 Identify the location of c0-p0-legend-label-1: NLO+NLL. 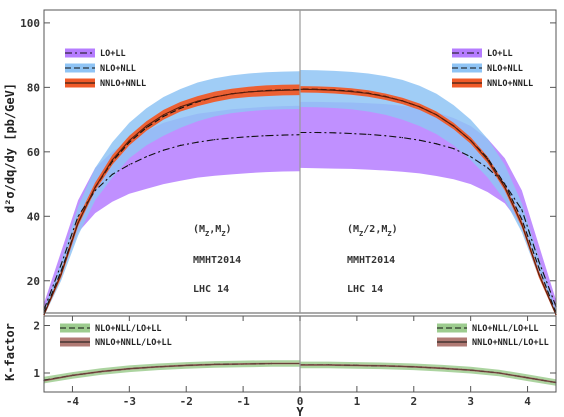
(118, 69).